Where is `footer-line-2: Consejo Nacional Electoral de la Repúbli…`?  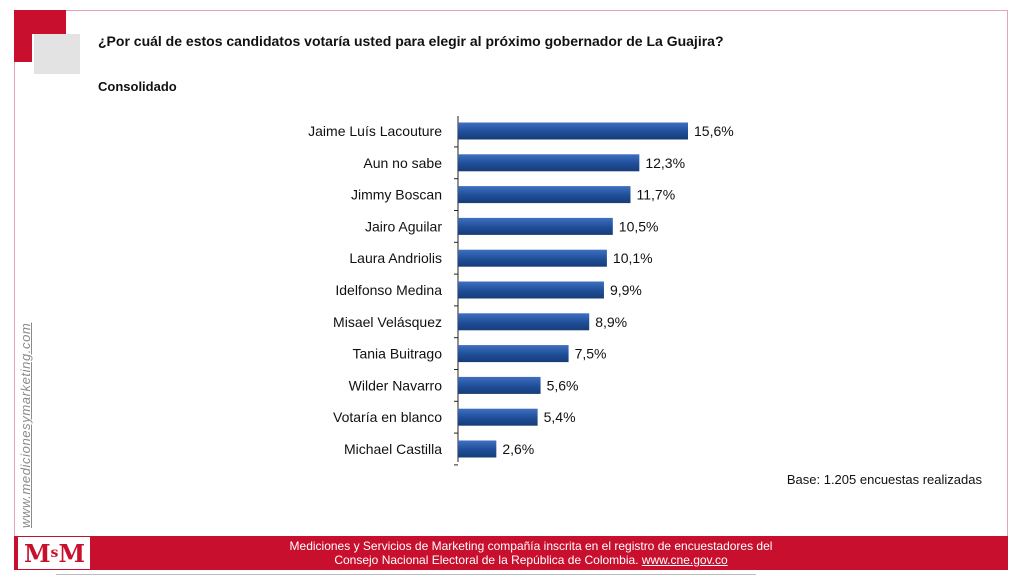
footer-line-2: Consejo Nacional Electoral de la Repúbli… is located at coordinates (511, 560).